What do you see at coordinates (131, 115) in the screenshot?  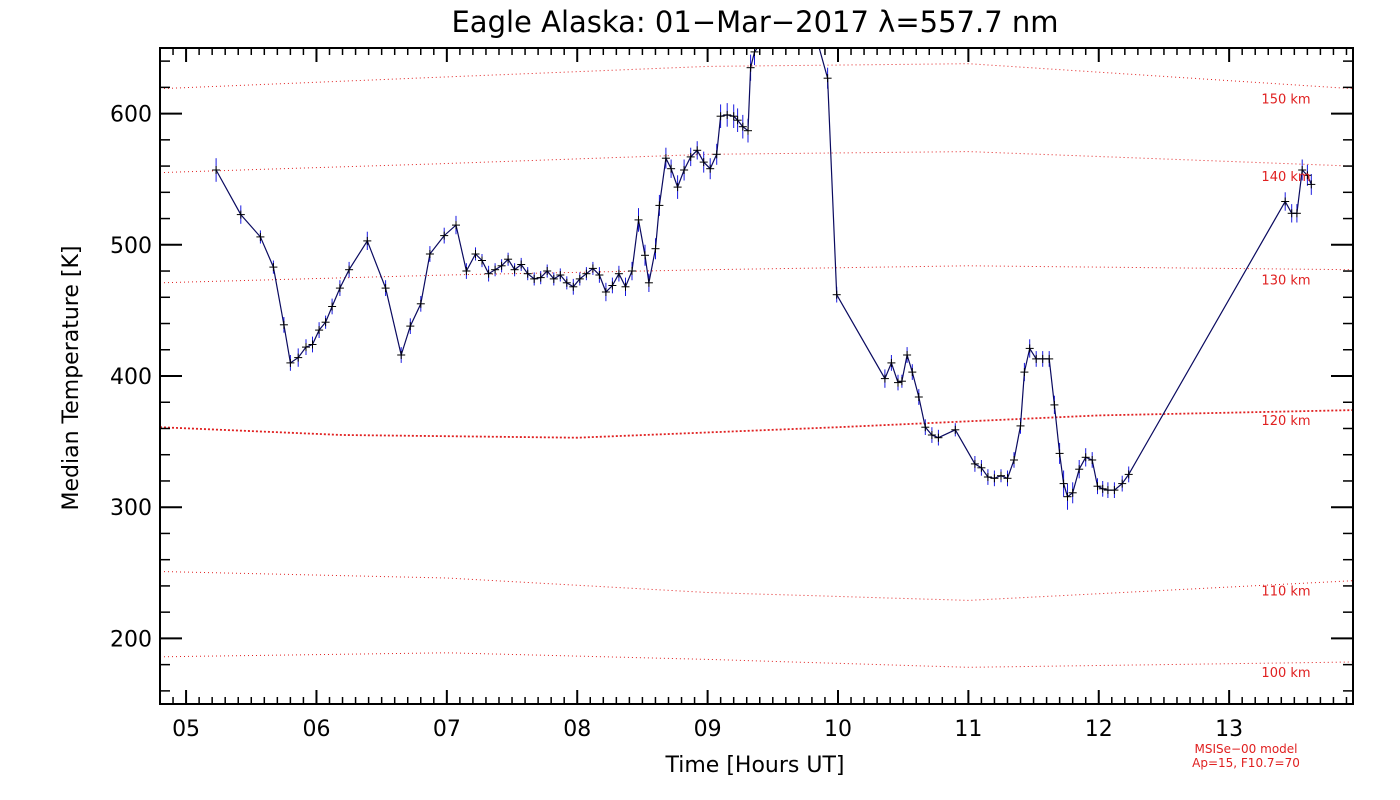 I see `y-tick-label: 600` at bounding box center [131, 115].